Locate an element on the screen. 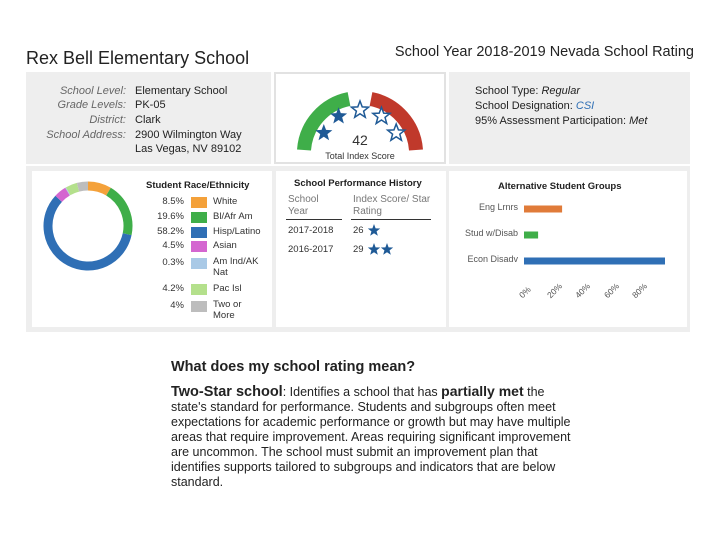 Image resolution: width=720 pixels, height=540 pixels. school-name: Rex Bell Elementary School is located at coordinates (138, 58).